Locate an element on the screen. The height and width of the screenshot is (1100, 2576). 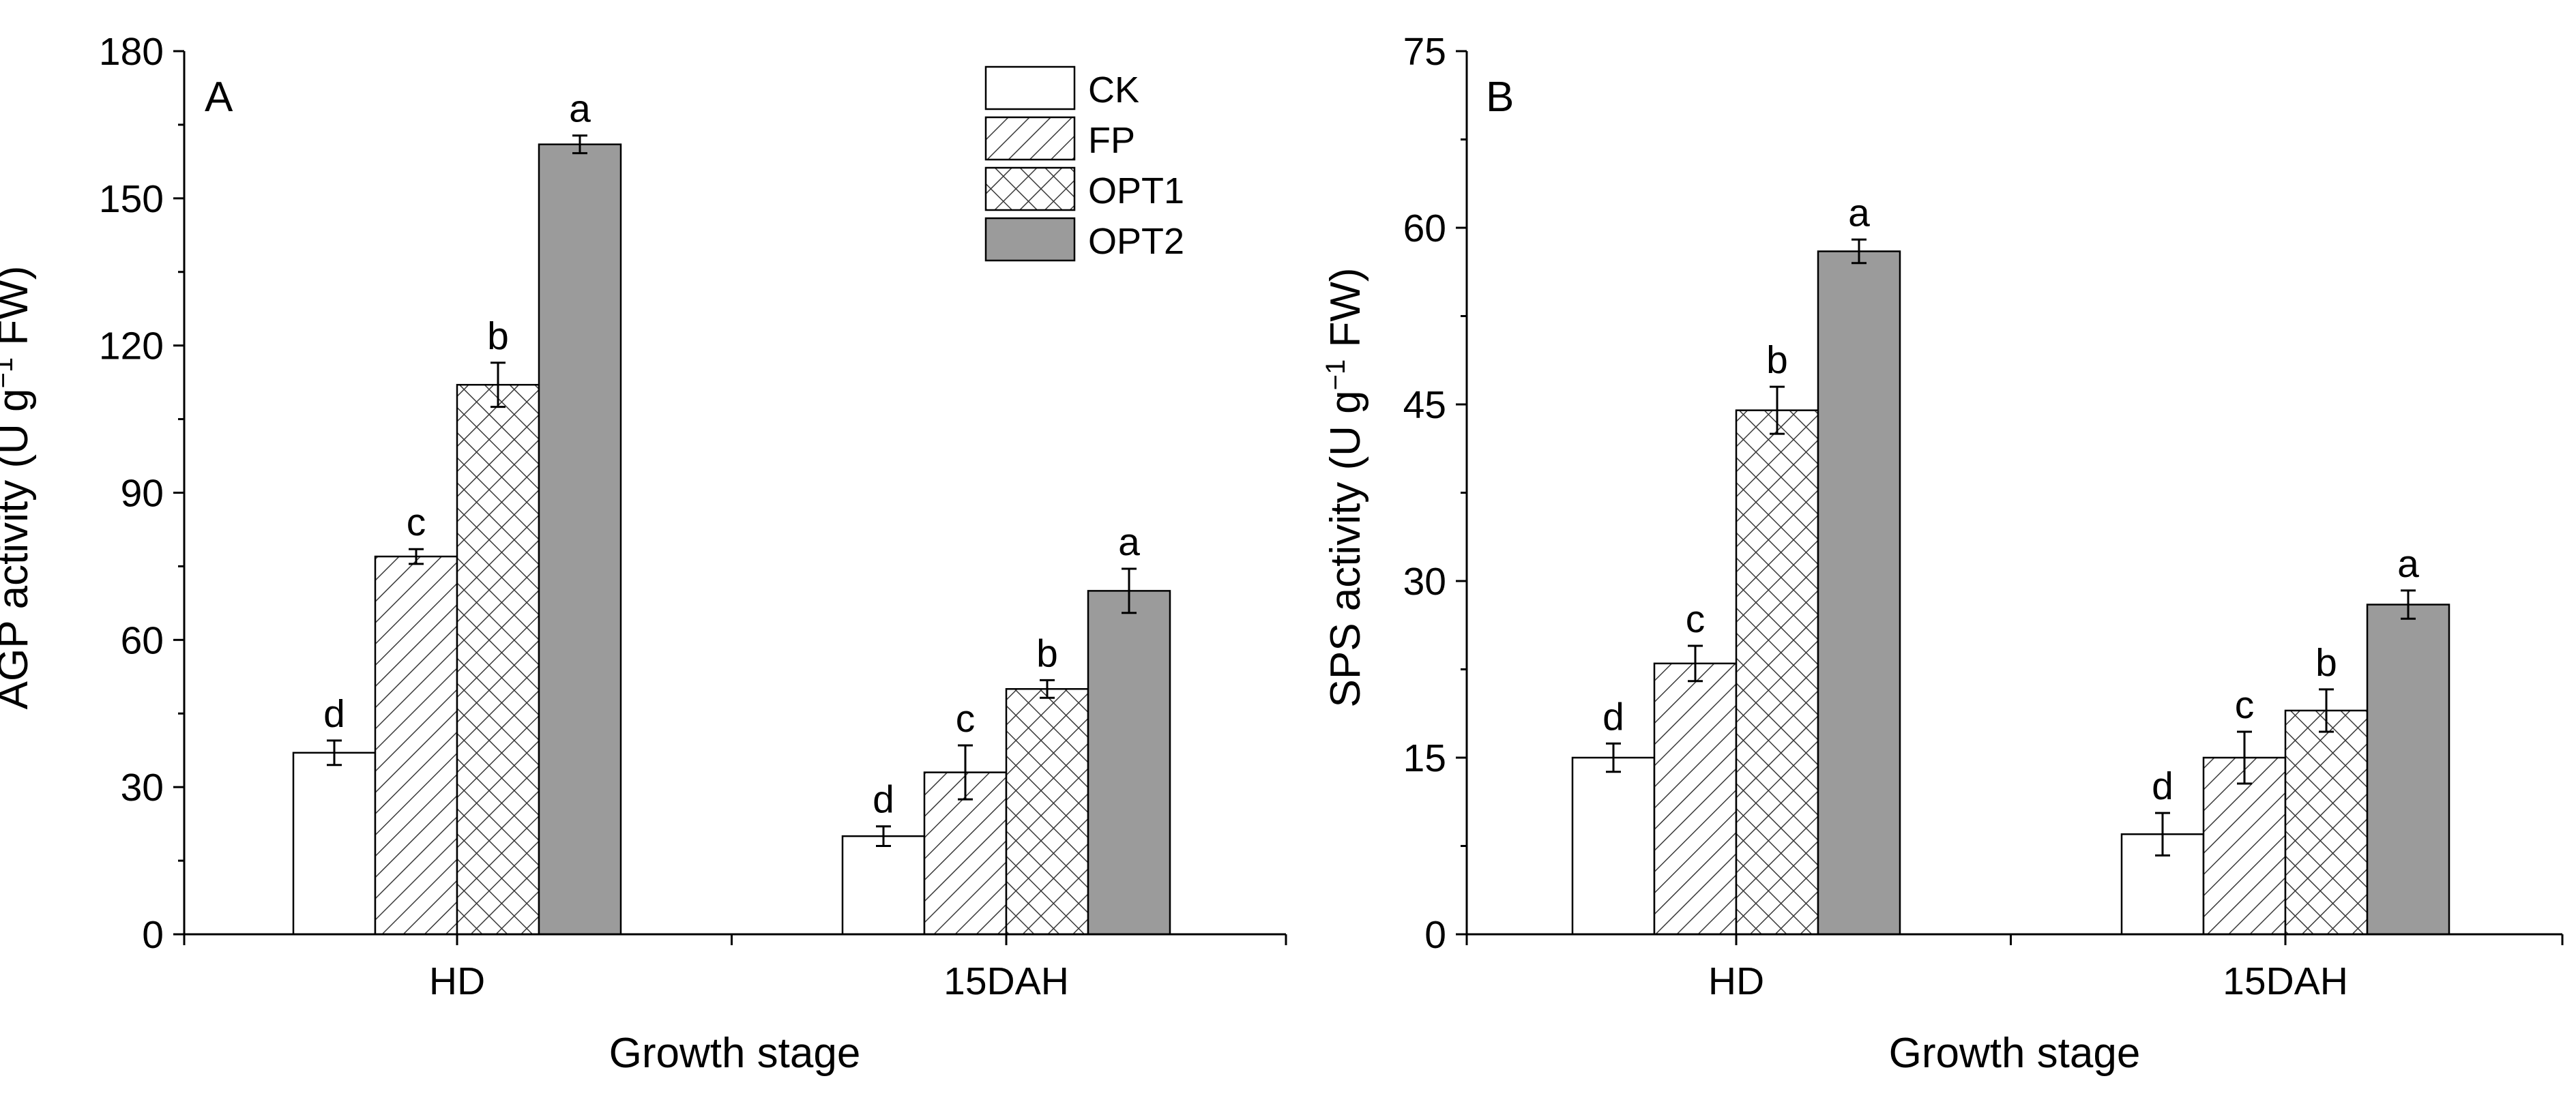
sig-letter-a-15DAH-opt2: a is located at coordinates (1129, 542).